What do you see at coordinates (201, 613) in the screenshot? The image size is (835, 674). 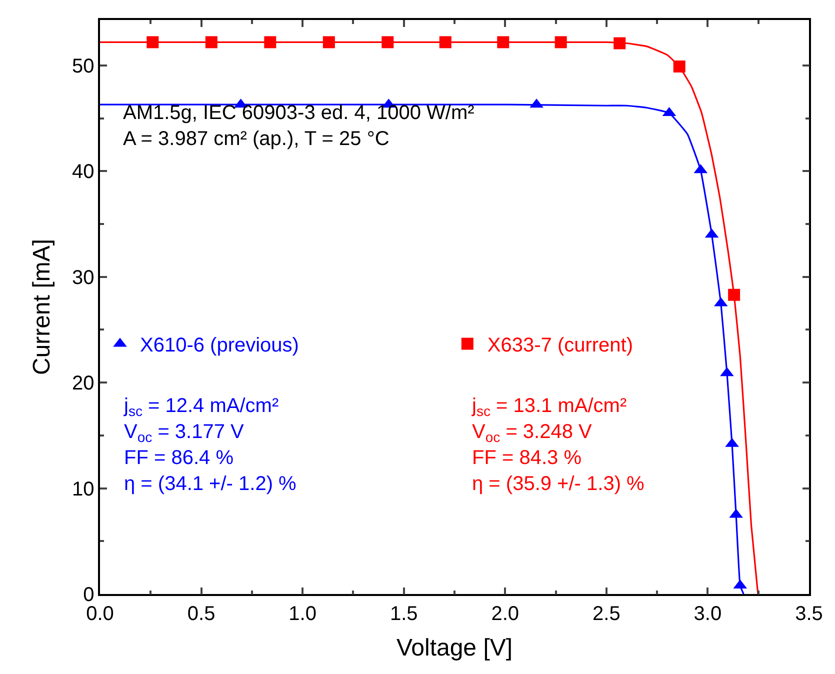 I see `x-tick-label: 0.5` at bounding box center [201, 613].